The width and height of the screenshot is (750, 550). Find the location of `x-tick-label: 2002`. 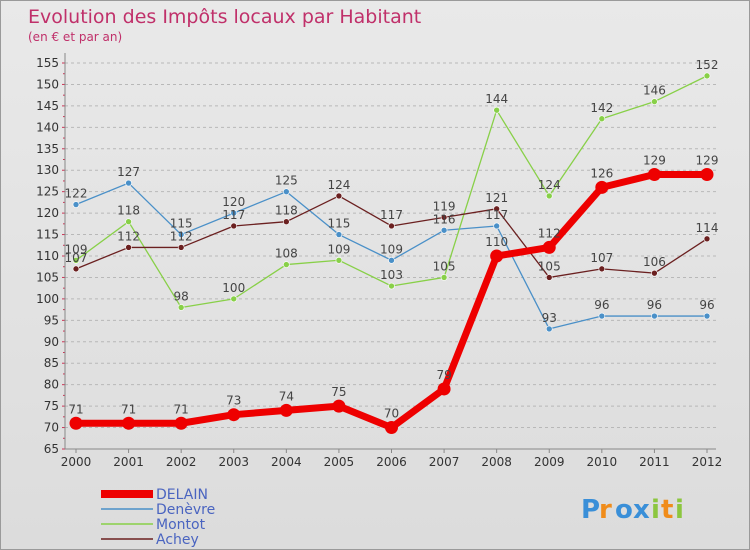

x-tick-label: 2002 is located at coordinates (181, 462).